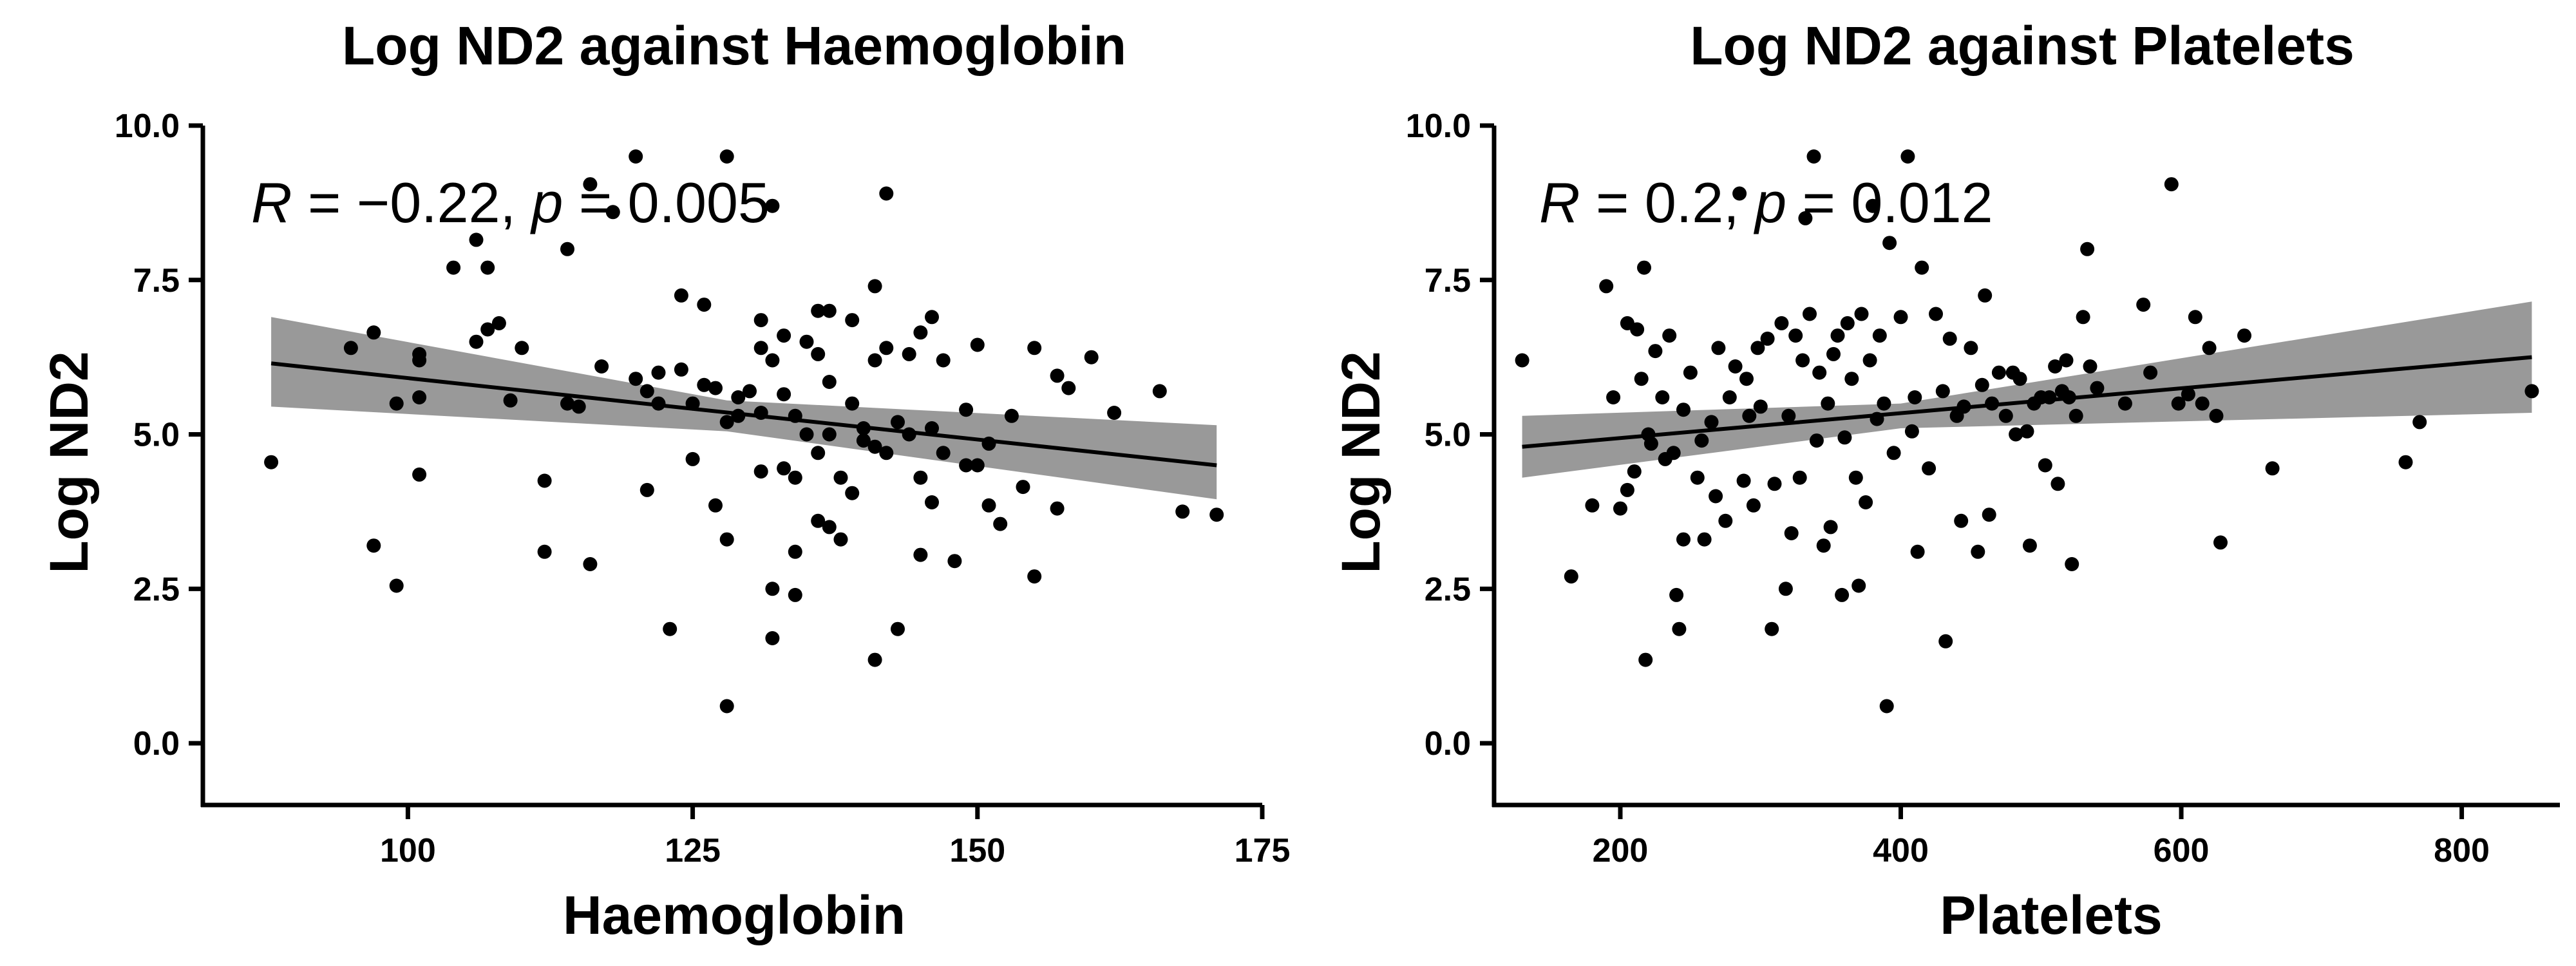 This screenshot has height=966, width=2576. I want to click on y-tick-label: 0.0, so click(156, 744).